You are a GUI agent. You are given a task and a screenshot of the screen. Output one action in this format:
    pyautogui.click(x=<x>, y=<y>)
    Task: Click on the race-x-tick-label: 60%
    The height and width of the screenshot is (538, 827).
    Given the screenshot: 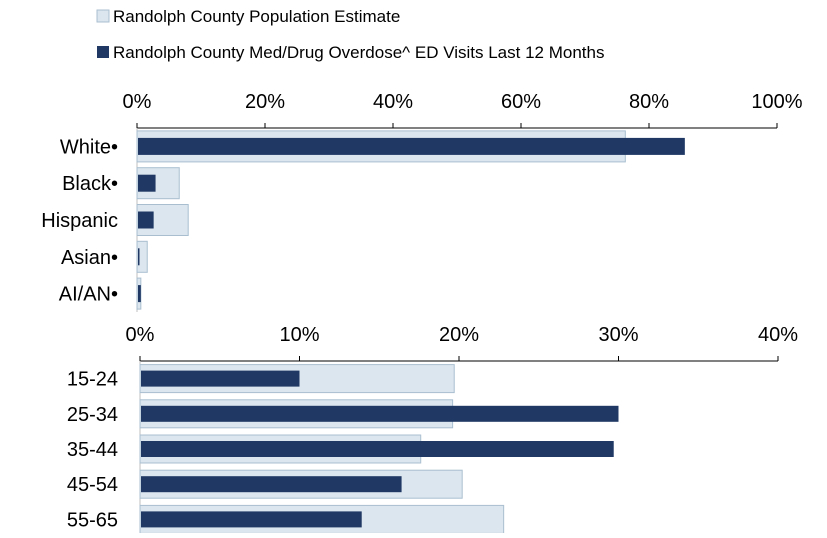 What is the action you would take?
    pyautogui.click(x=521, y=102)
    